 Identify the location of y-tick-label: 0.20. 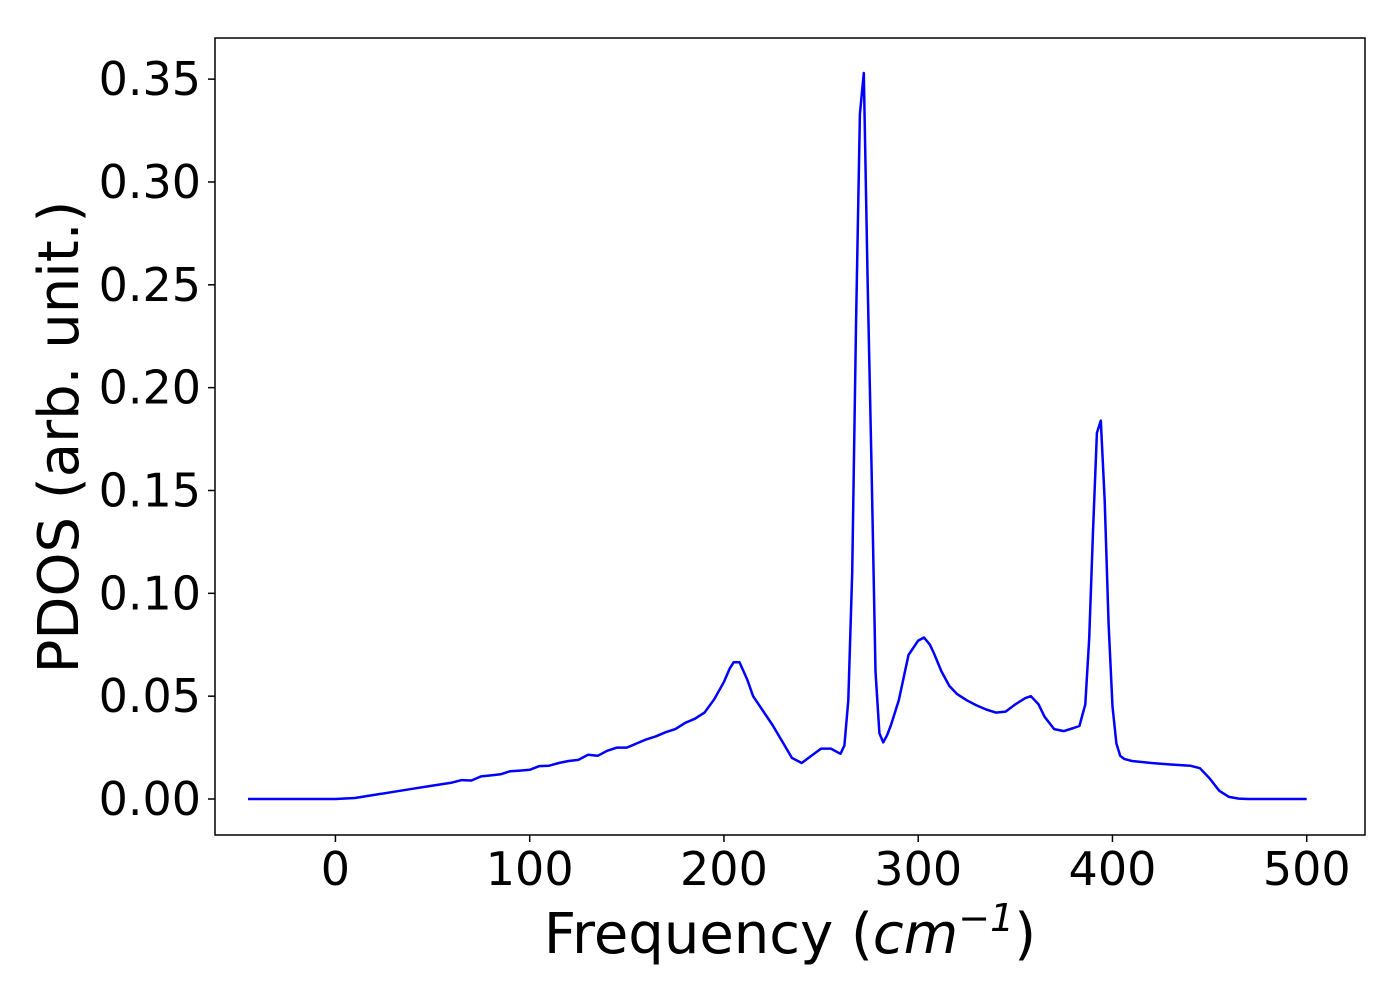
(150, 388).